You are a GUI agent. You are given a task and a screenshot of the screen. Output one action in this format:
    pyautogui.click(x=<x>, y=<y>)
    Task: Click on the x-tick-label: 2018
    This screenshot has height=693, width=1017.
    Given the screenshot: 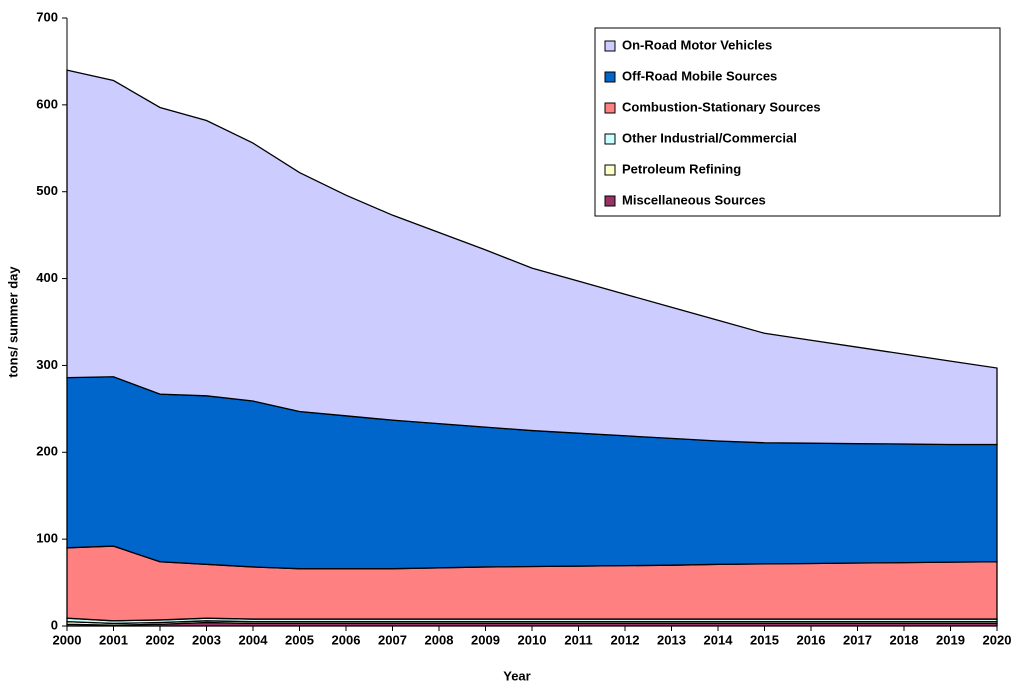 What is the action you would take?
    pyautogui.click(x=904, y=639)
    